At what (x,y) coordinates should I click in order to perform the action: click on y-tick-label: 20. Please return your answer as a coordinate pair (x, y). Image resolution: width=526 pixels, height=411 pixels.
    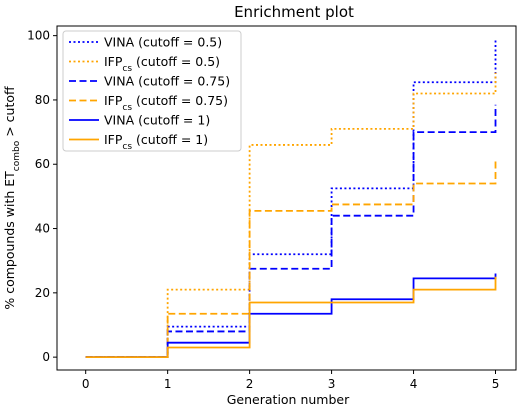
    Looking at the image, I should click on (42, 293).